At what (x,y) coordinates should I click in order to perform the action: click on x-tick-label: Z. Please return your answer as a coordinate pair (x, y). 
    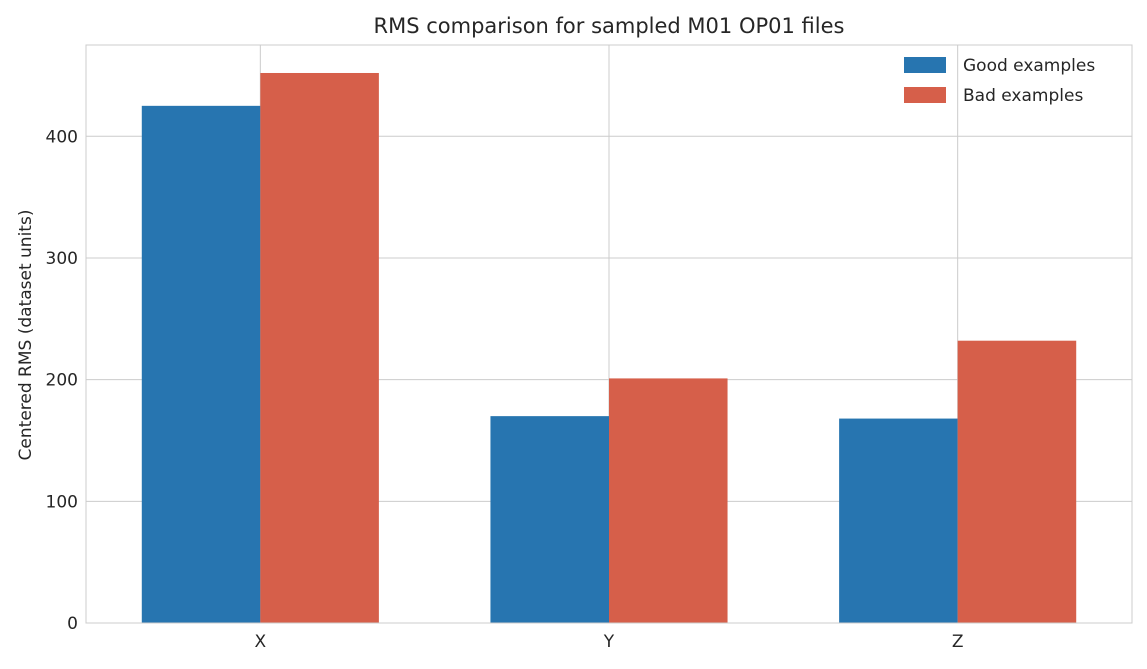
    Looking at the image, I should click on (958, 642).